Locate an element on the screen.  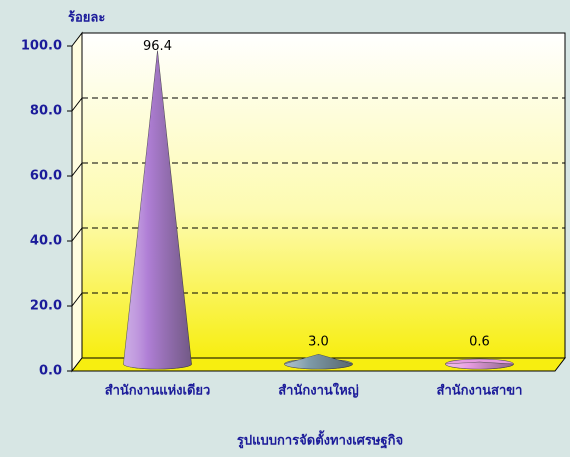
y-tick-label: 40.0 is located at coordinates (46, 241).